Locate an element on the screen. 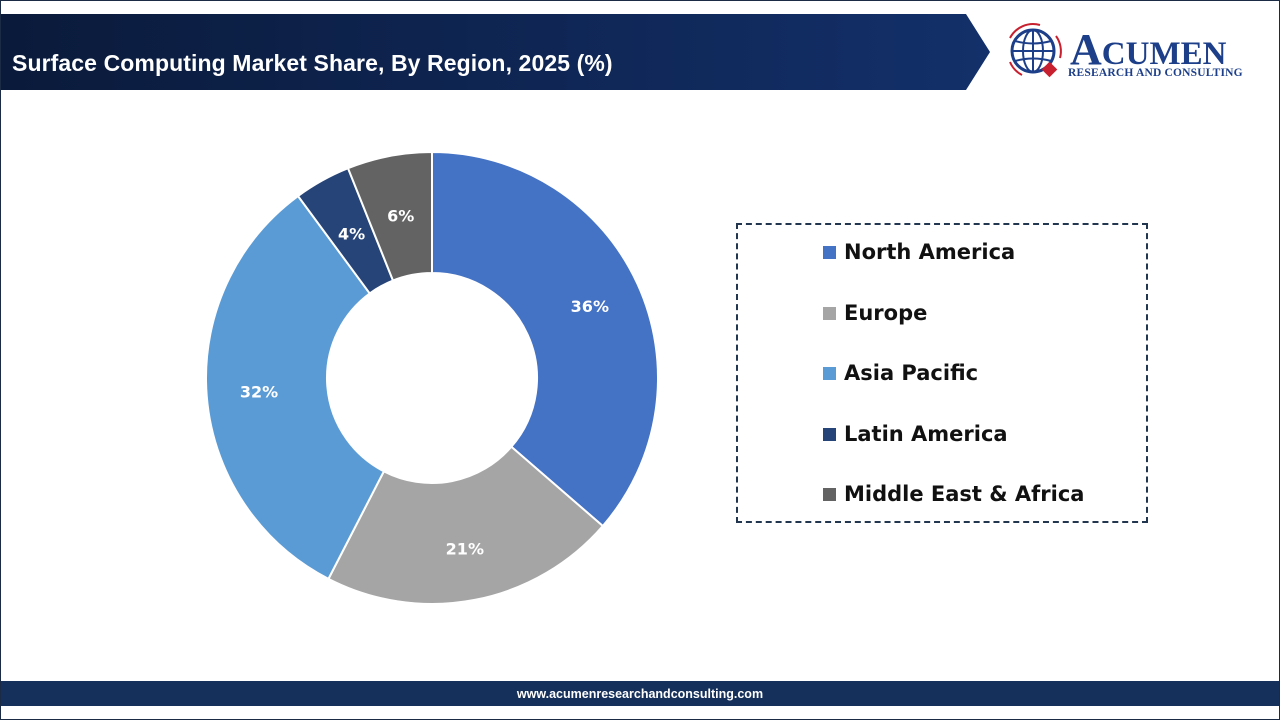 The height and width of the screenshot is (720, 1280). banner-arrow-shape is located at coordinates (495, 52).